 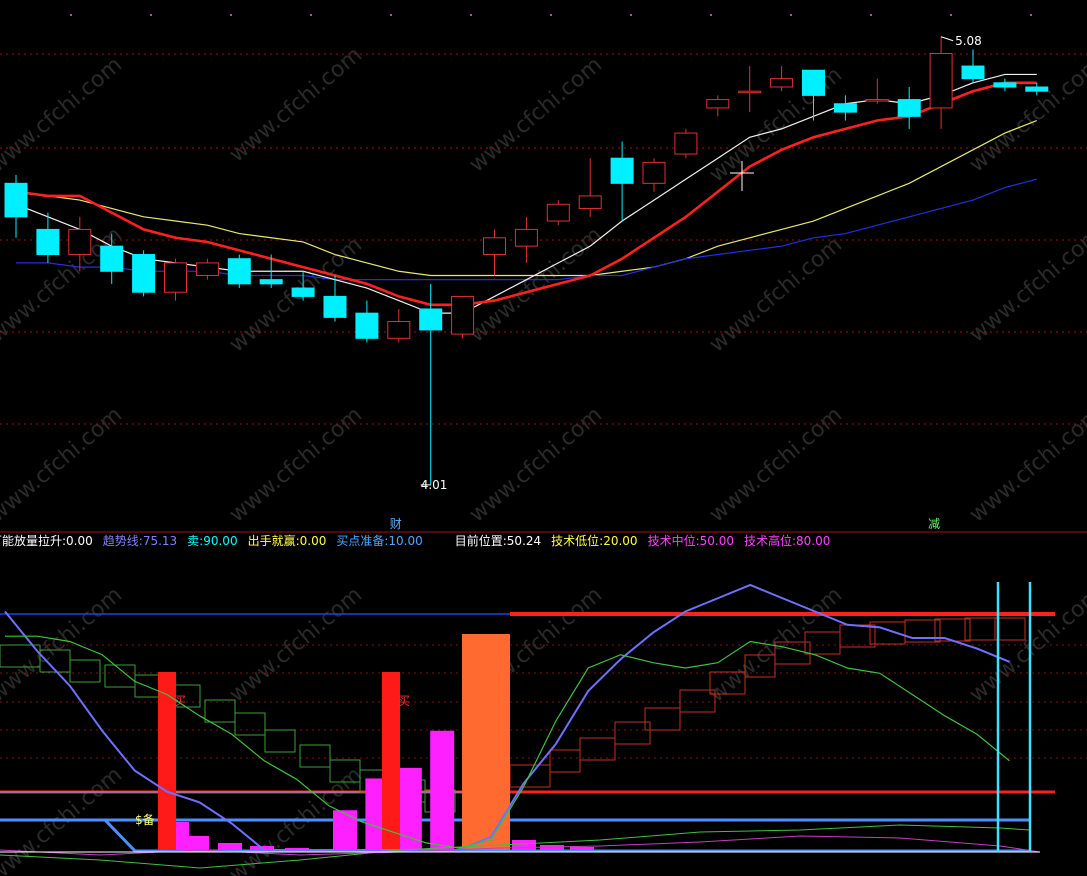 What do you see at coordinates (46, 541) in the screenshot?
I see `legend-item: 可能放量拉升: 0.00` at bounding box center [46, 541].